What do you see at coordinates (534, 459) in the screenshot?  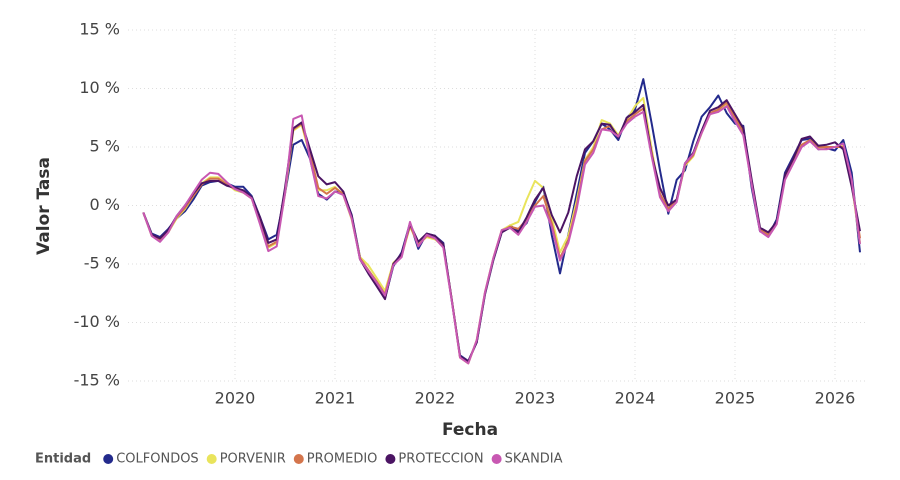 I see `legend-label: SKANDIA` at bounding box center [534, 459].